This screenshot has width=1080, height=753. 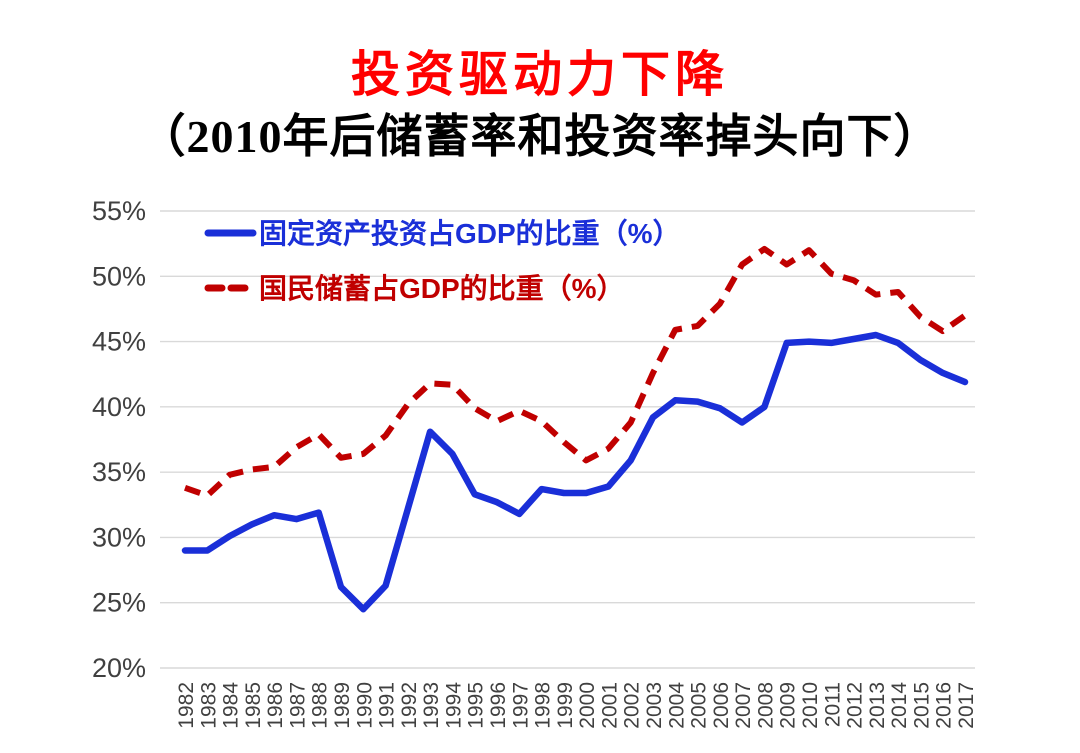 I want to click on x-axis-label: 1998, so click(x=543, y=705).